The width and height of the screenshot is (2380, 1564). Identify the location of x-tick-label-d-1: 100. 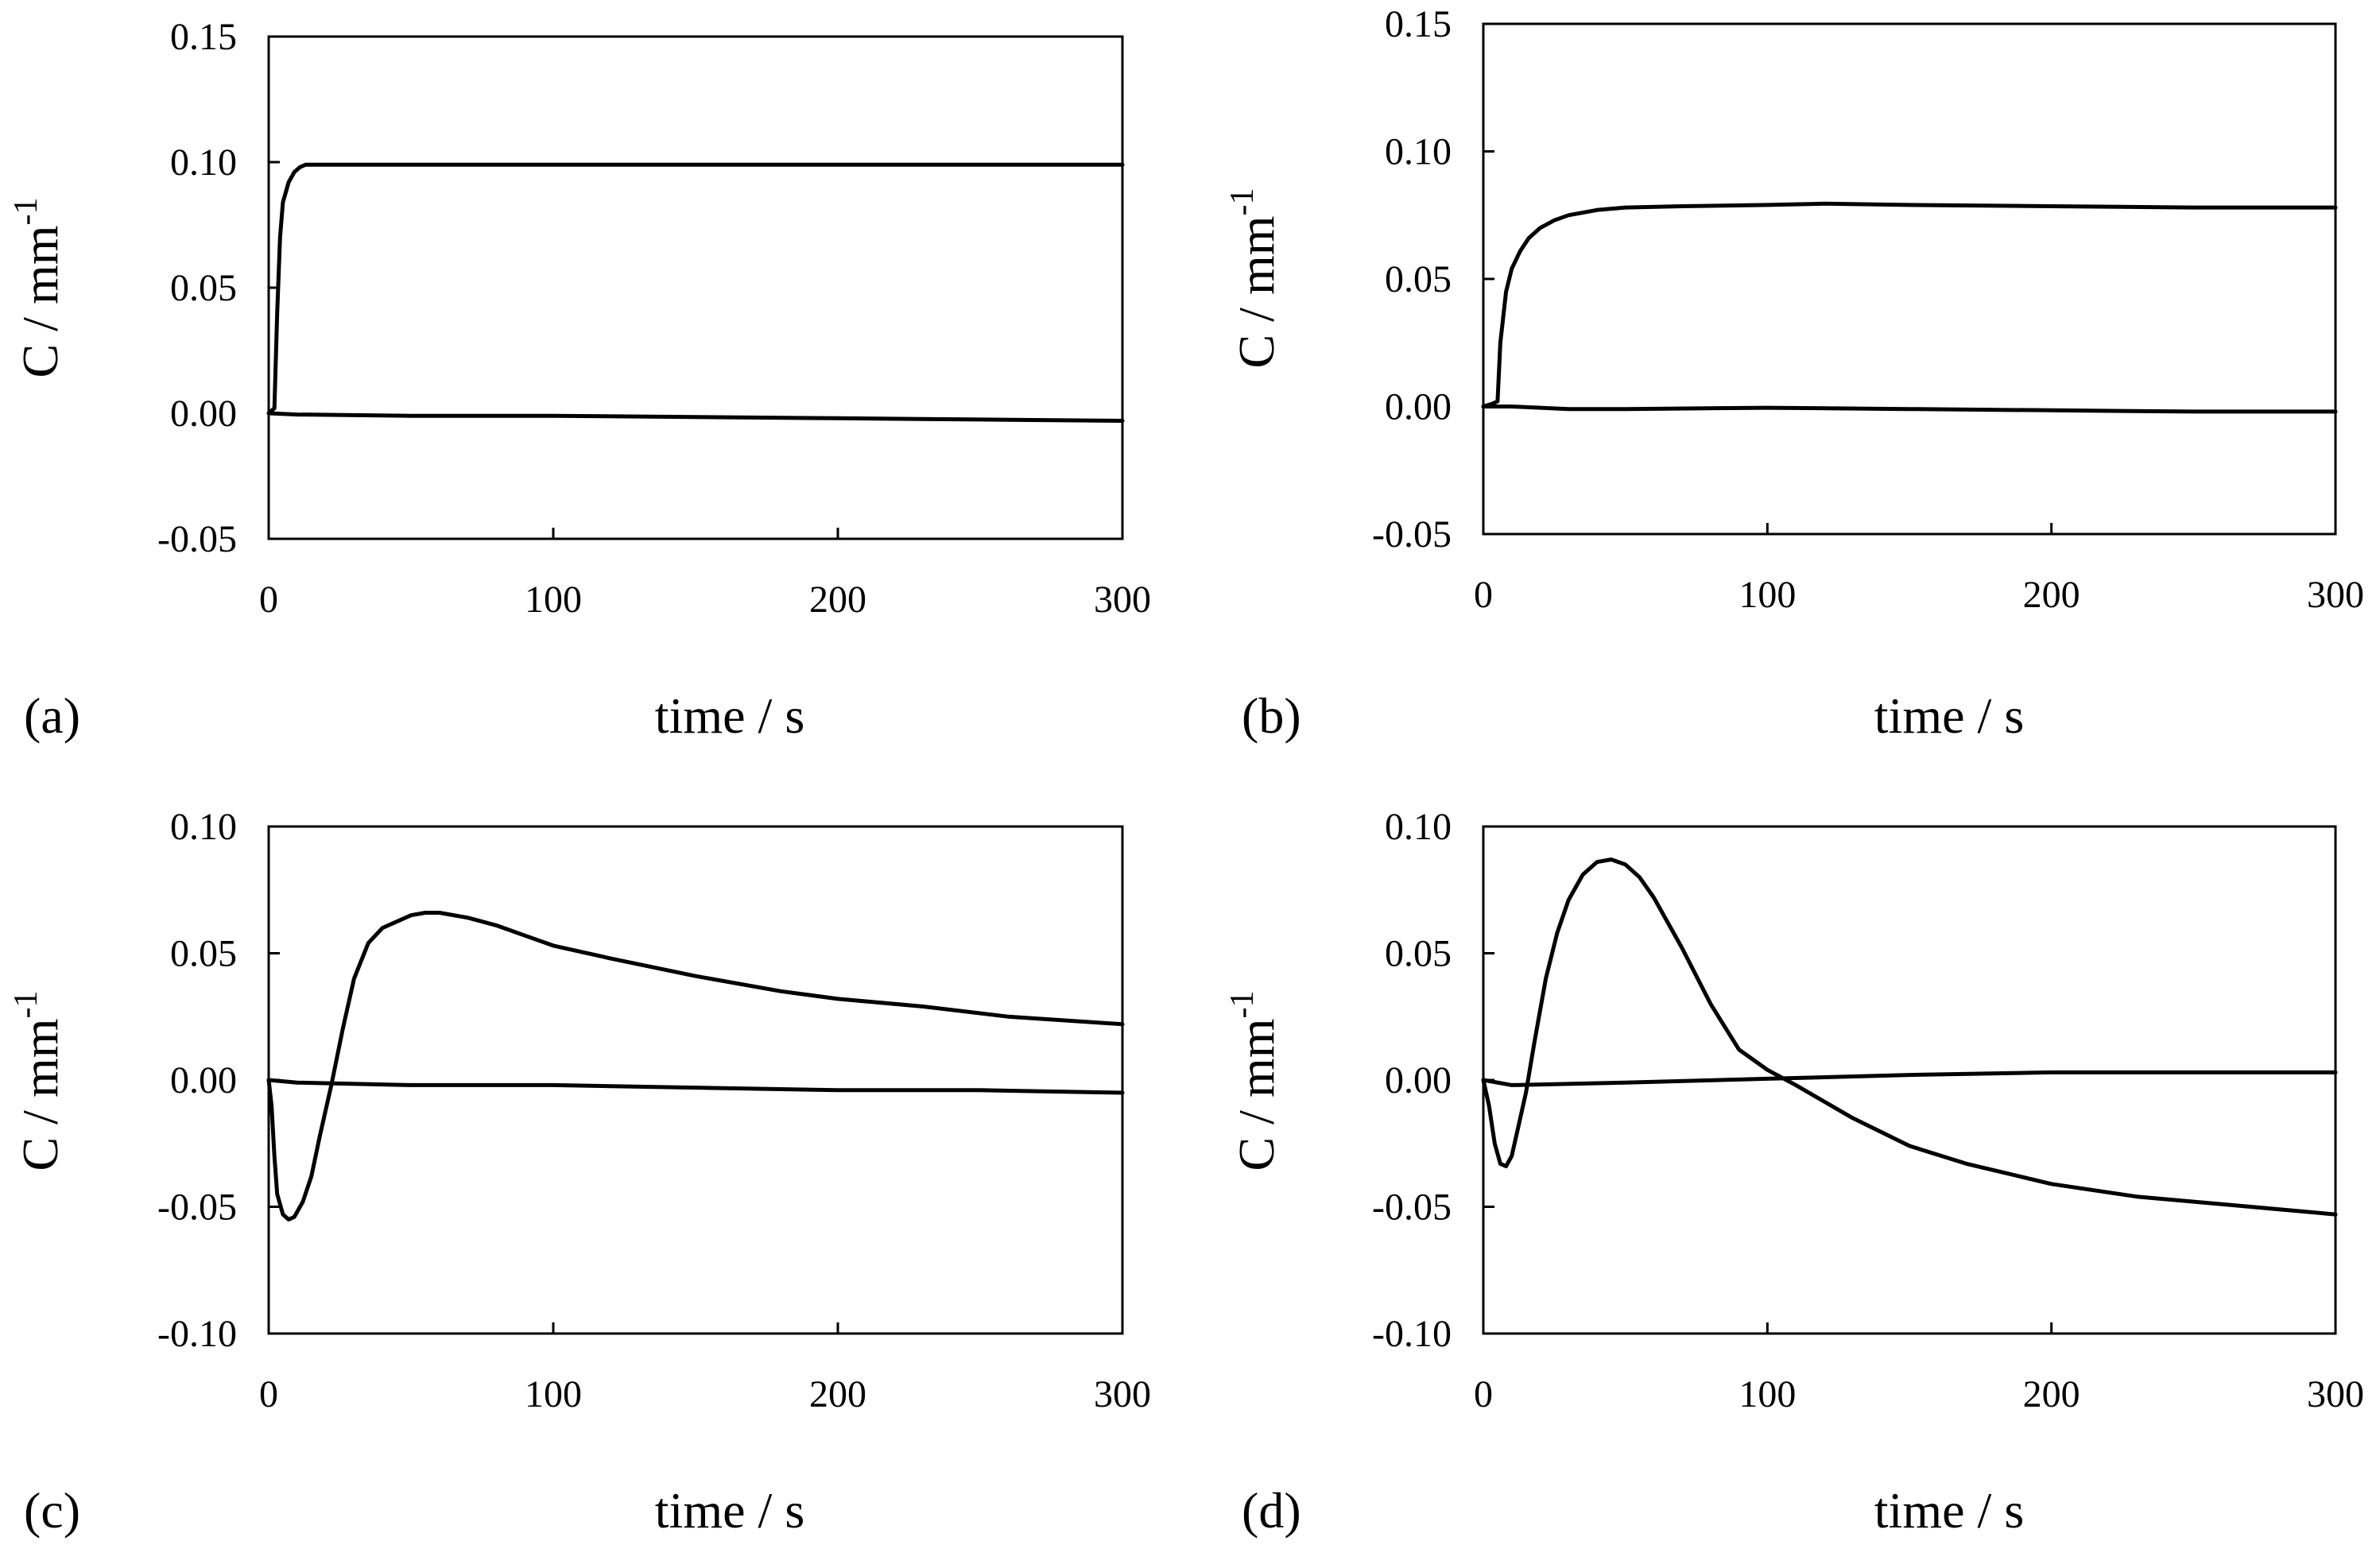
(1767, 1394).